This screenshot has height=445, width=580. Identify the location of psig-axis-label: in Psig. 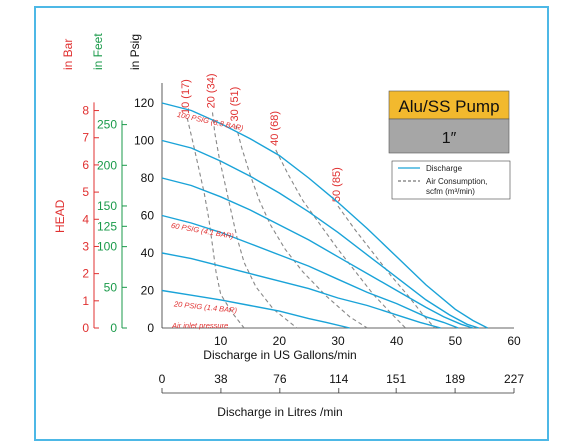
(135, 52).